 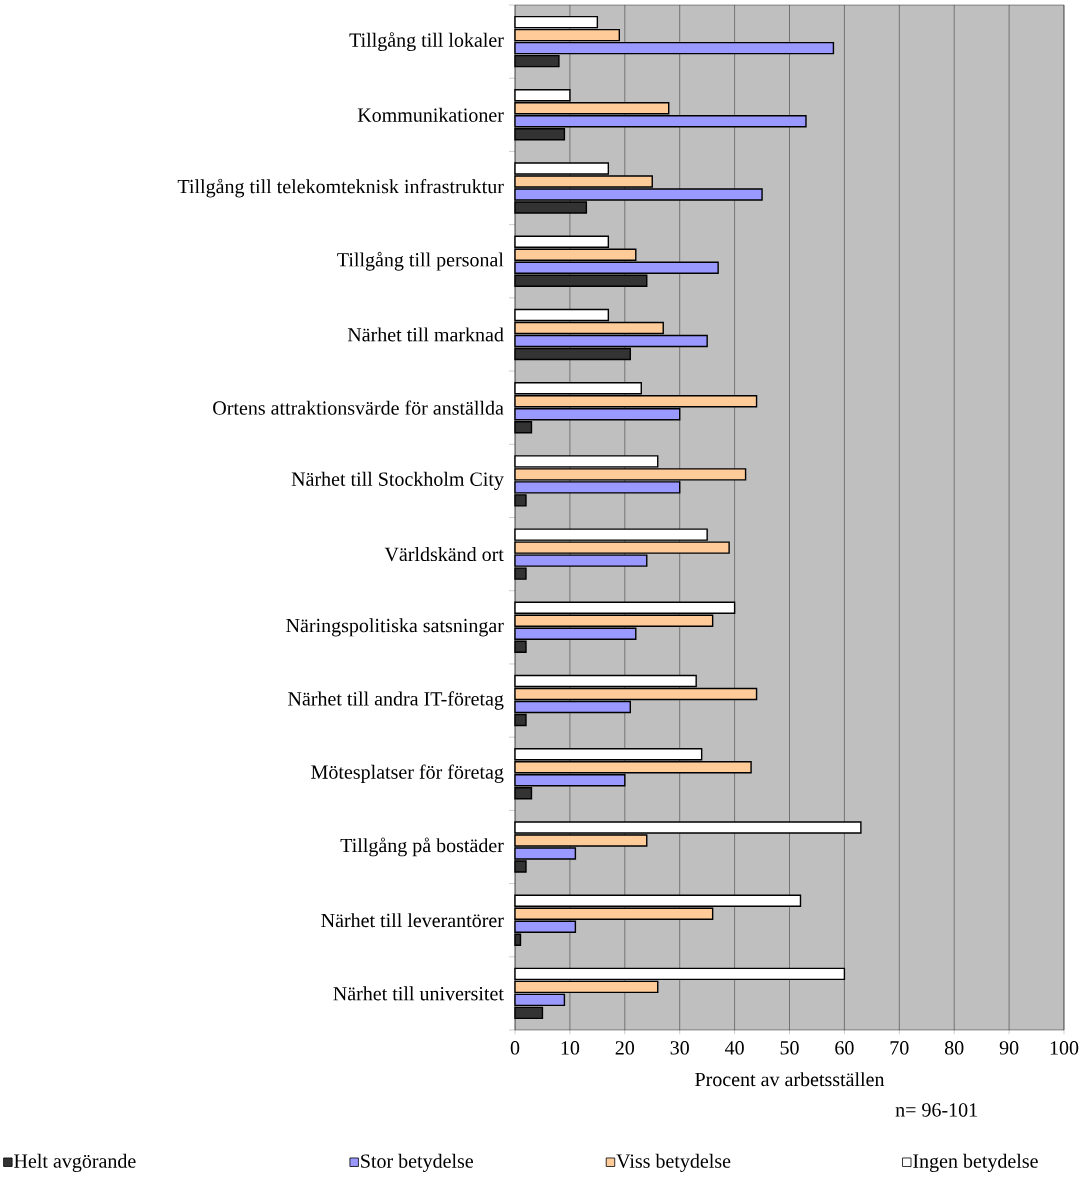 I want to click on legend-label: Helt avgörande, so click(x=75, y=1162).